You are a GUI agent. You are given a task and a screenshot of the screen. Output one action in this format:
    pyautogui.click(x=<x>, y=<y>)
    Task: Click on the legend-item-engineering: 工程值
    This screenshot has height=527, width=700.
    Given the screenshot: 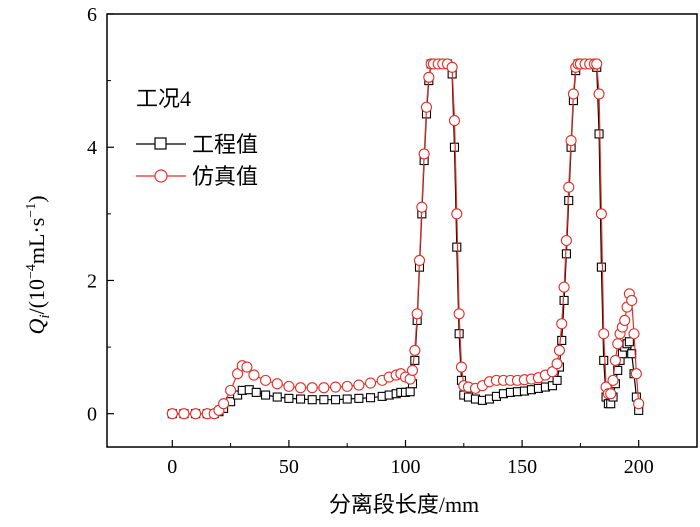 What is the action you would take?
    pyautogui.click(x=197, y=144)
    